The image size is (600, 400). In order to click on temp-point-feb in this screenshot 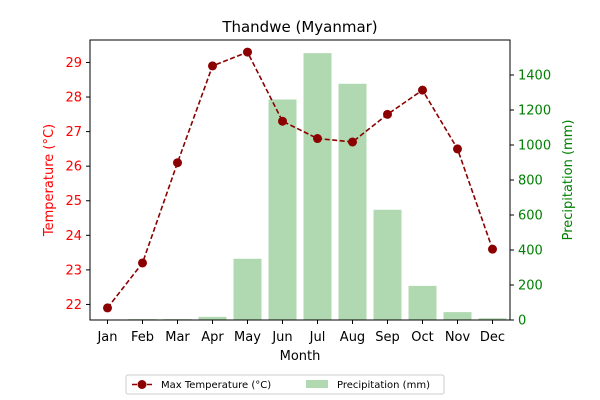, I will do `click(142, 263)`.